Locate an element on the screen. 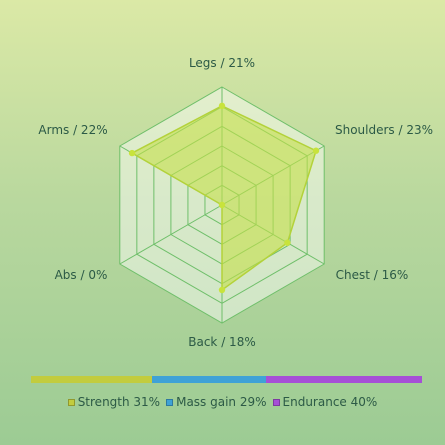 This screenshot has height=445, width=445. data-point-chest is located at coordinates (287, 242).